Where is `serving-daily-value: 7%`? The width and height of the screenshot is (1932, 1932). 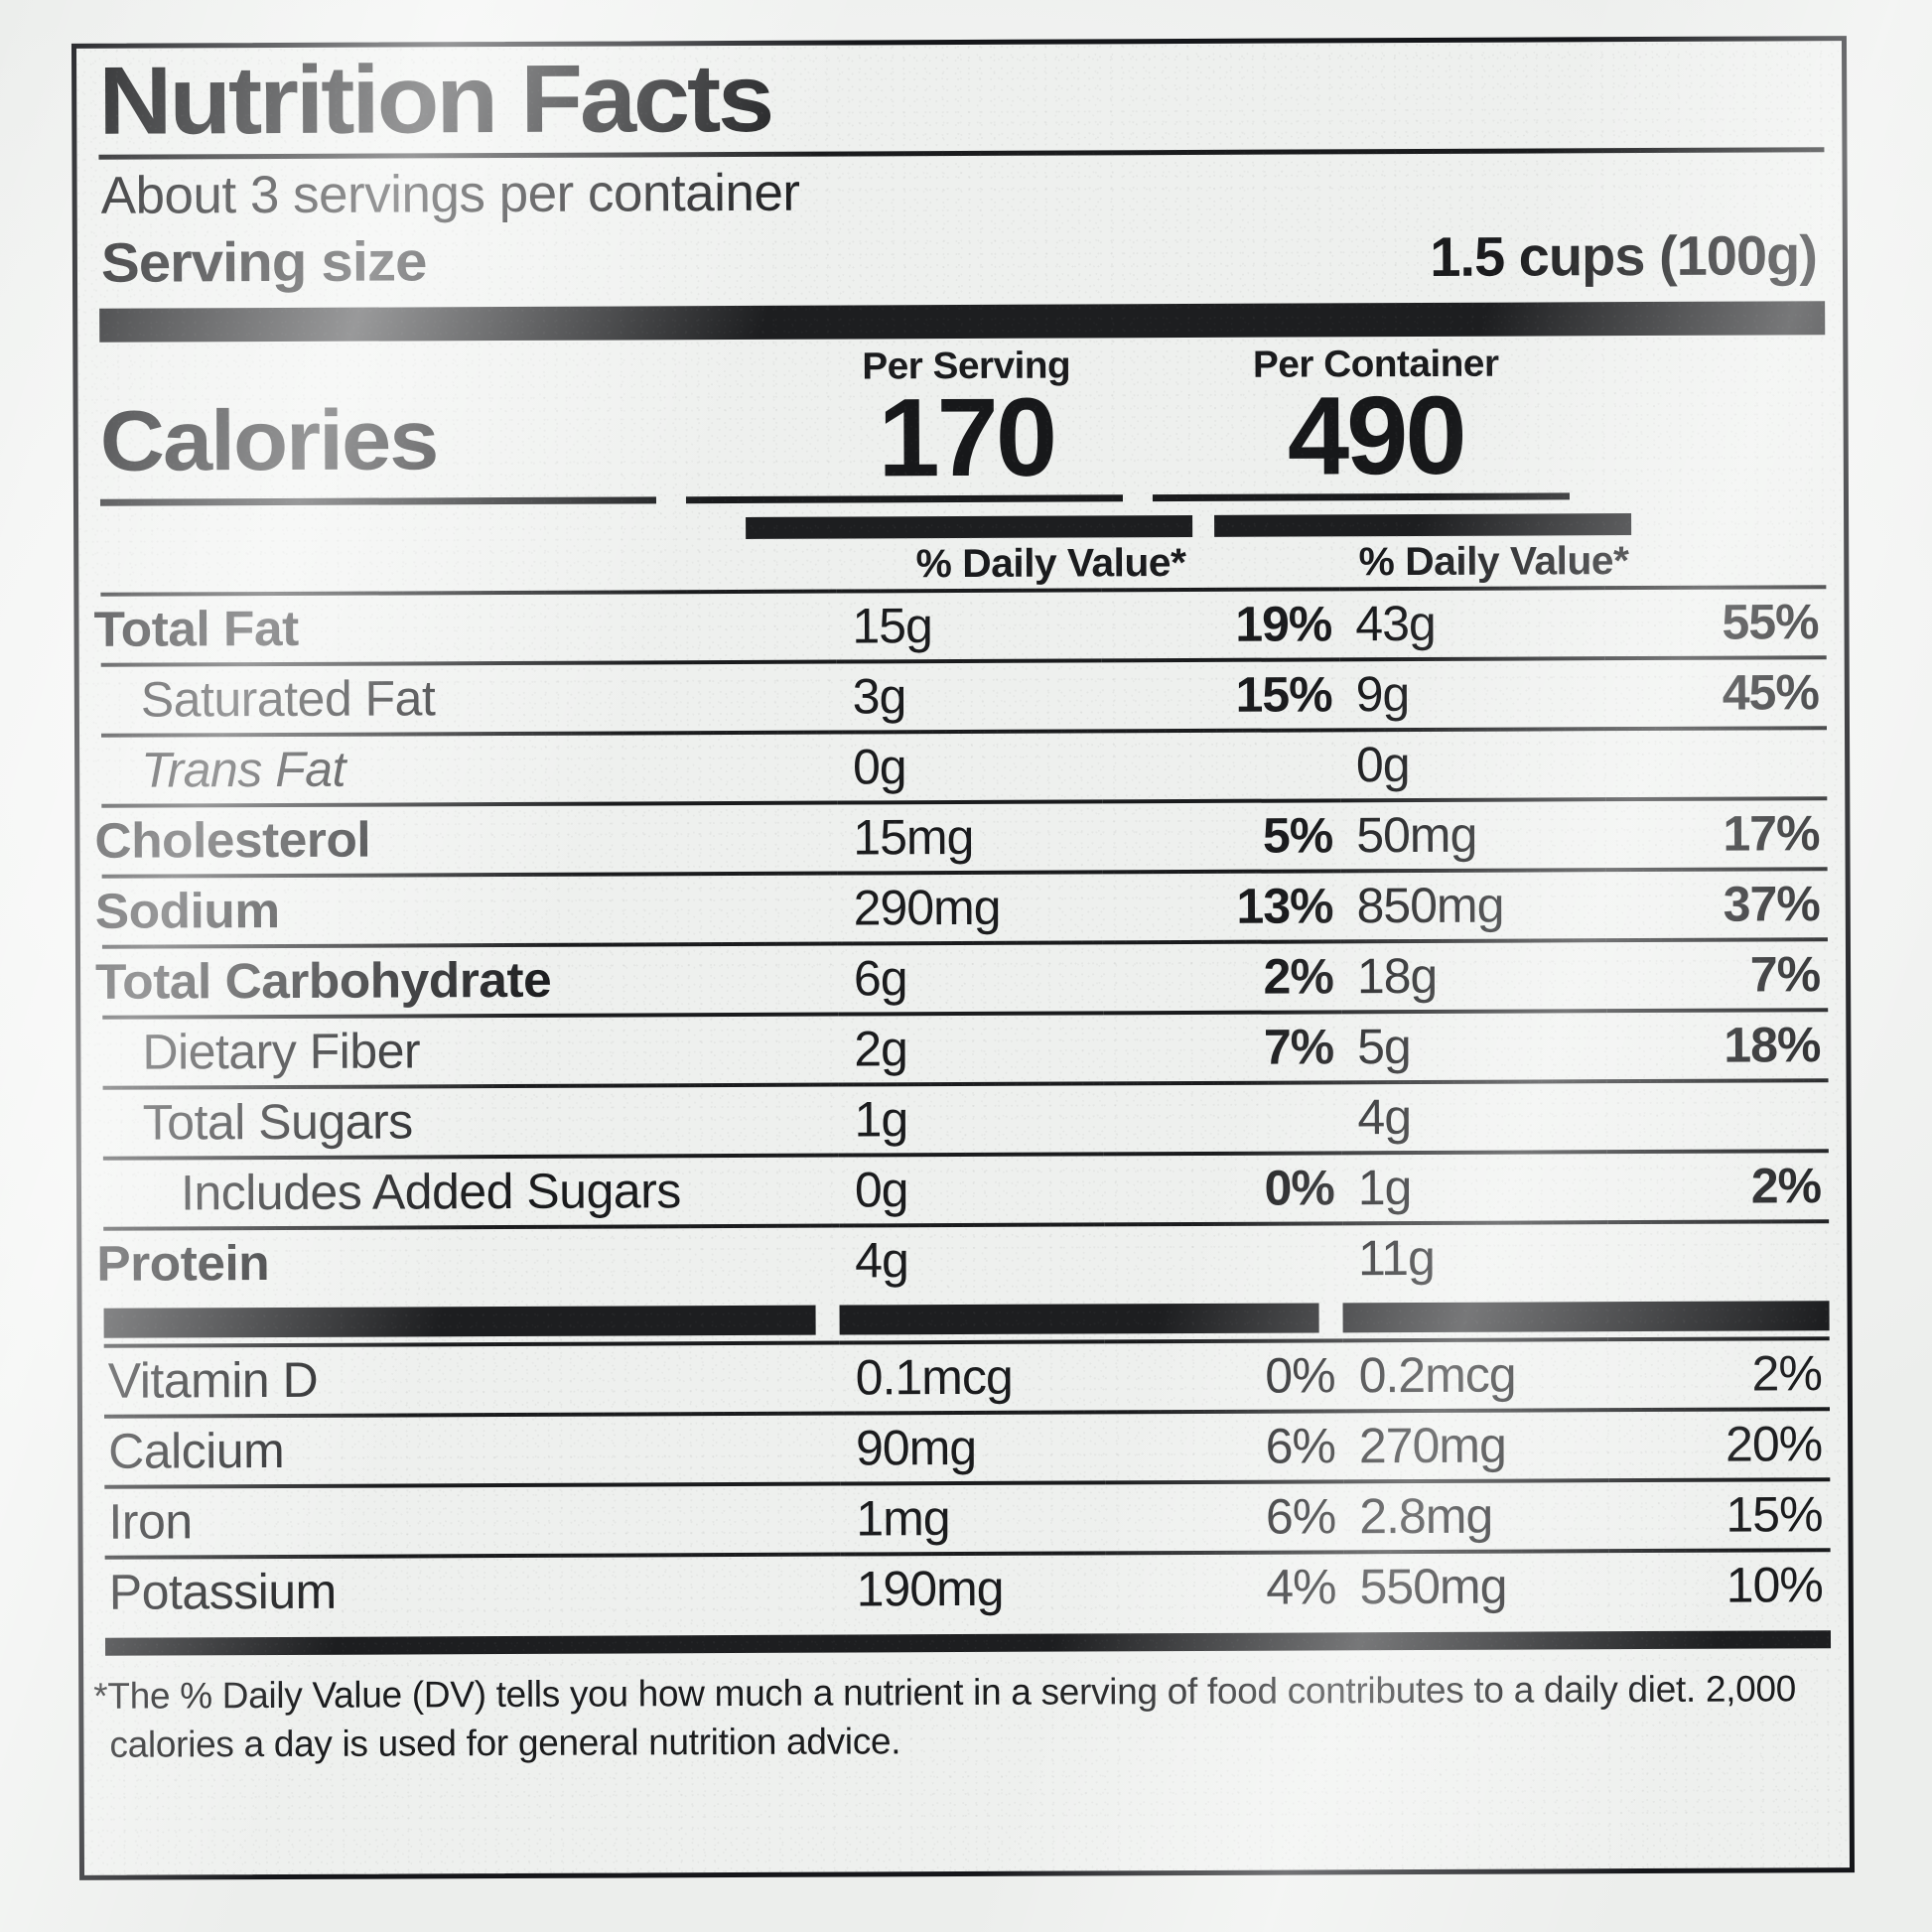 serving-daily-value: 7% is located at coordinates (1223, 1048).